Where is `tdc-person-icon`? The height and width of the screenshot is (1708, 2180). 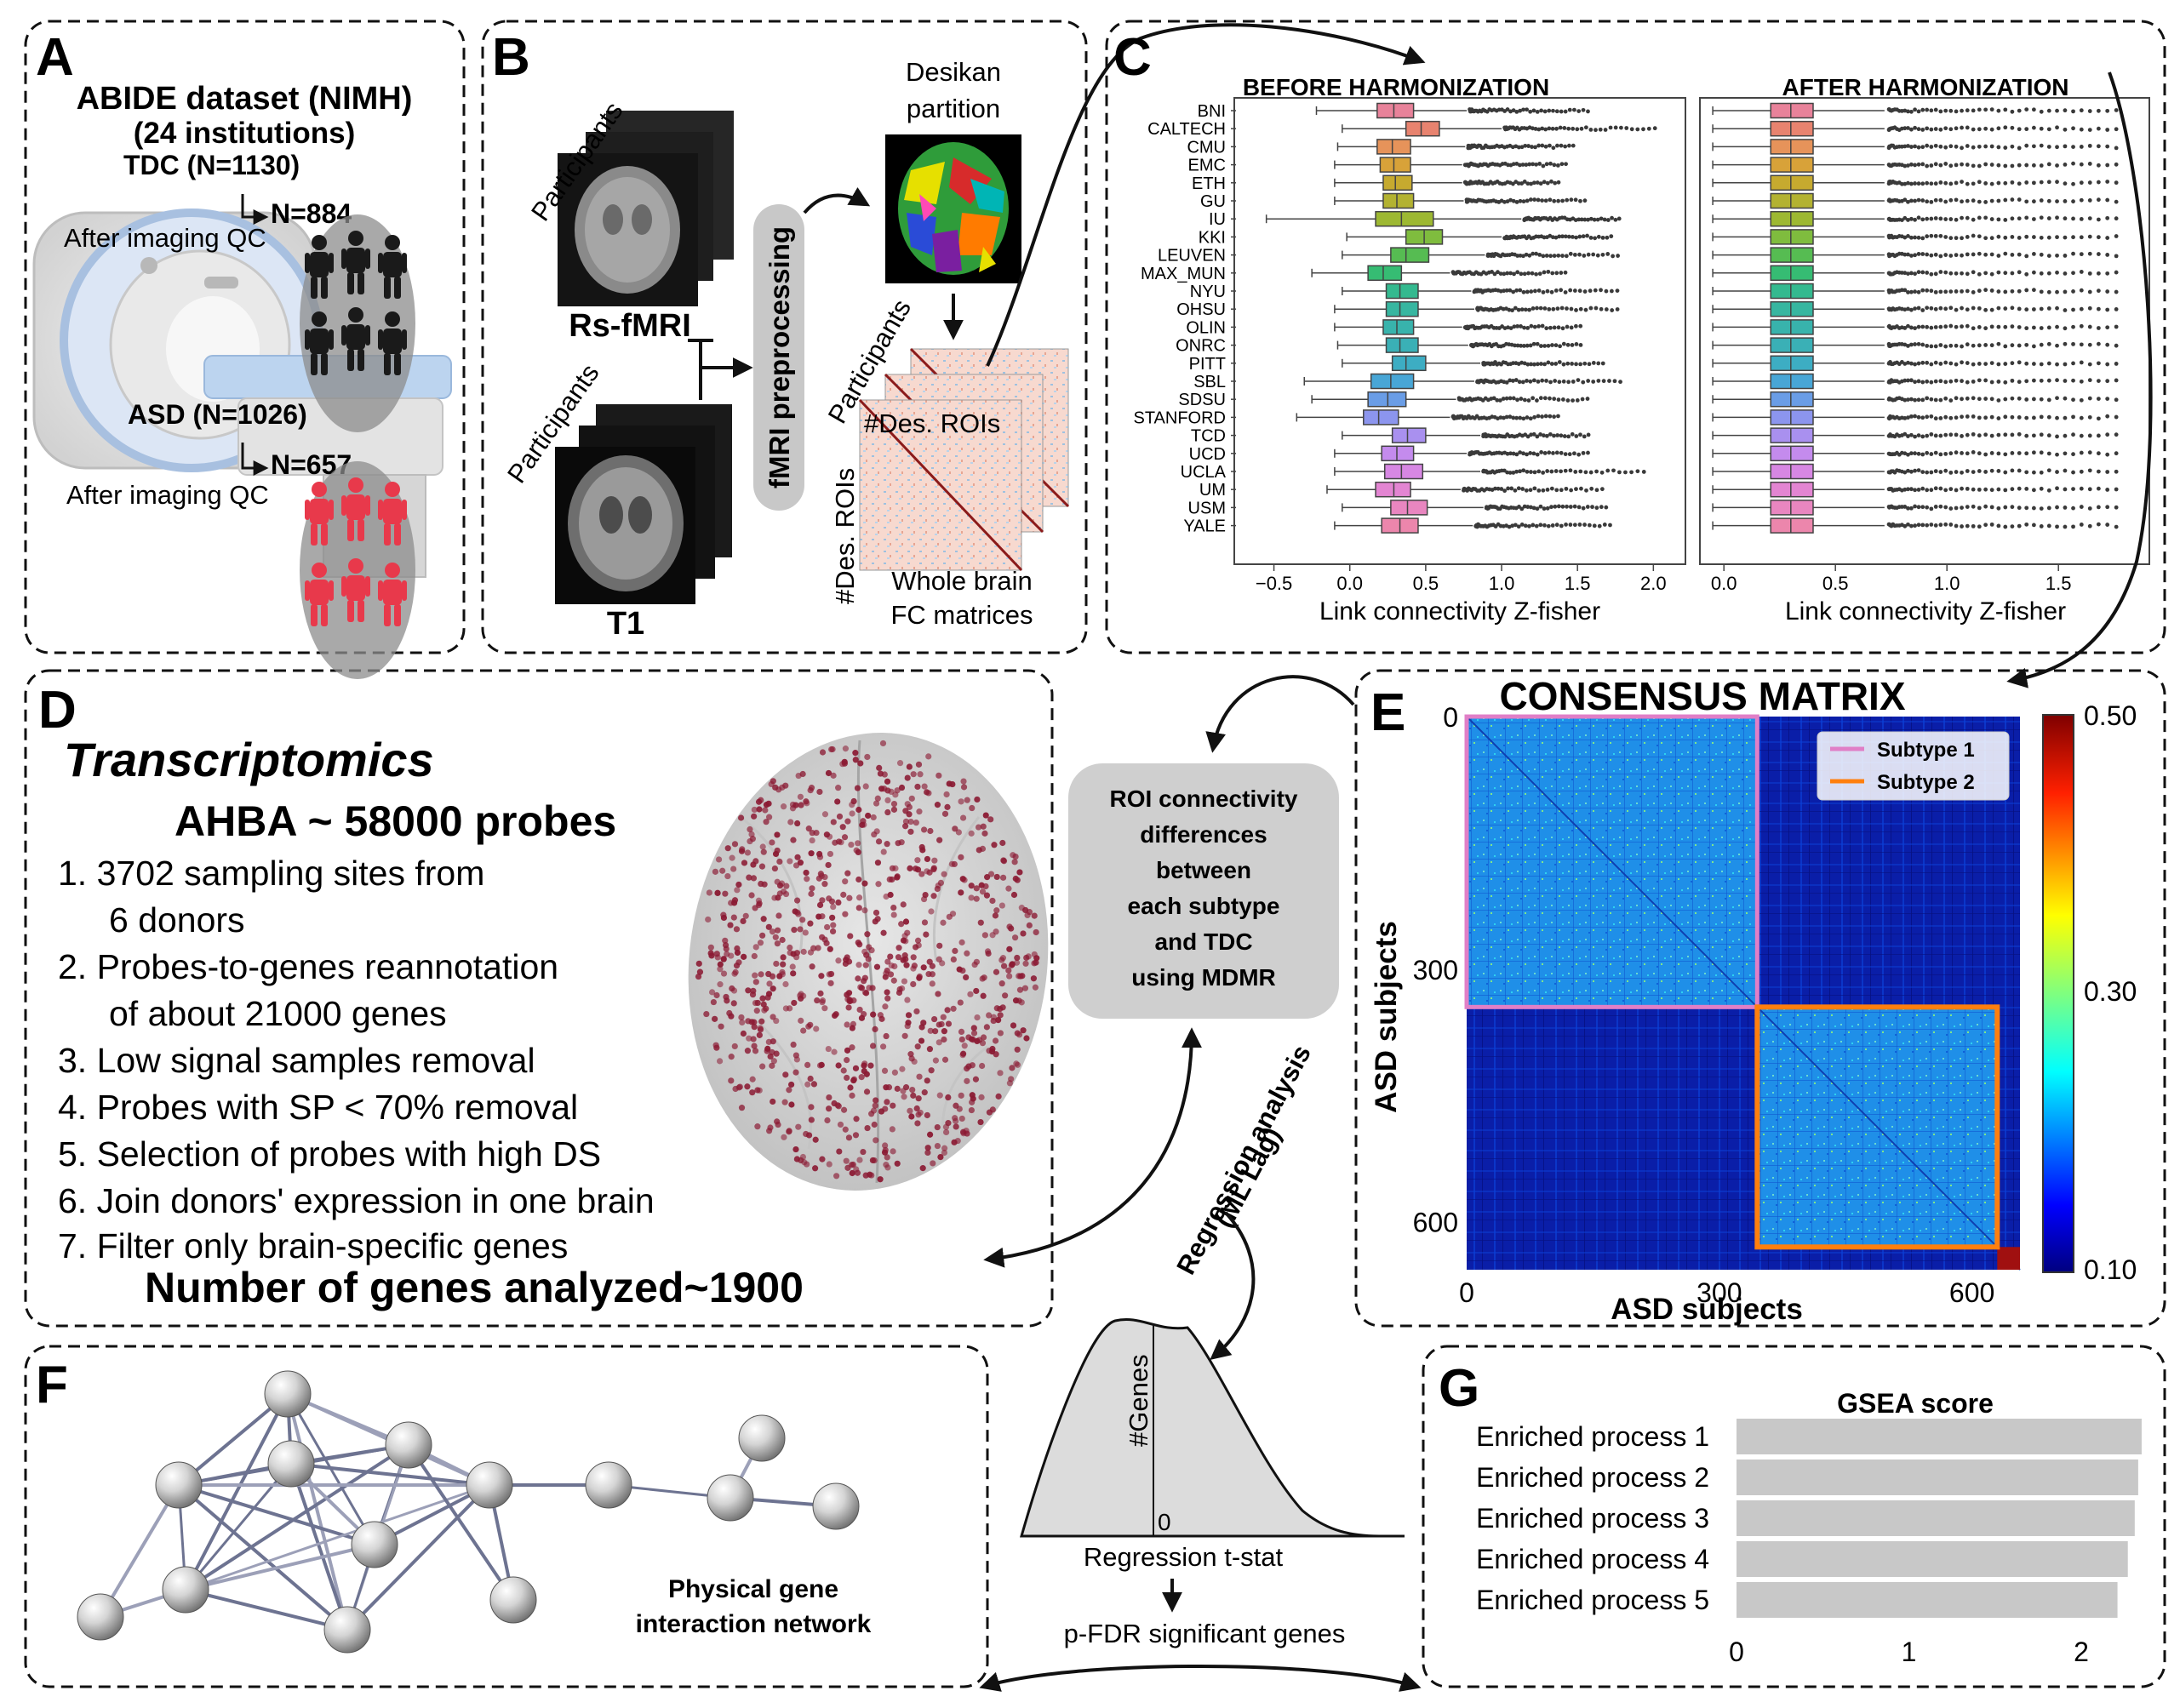 tdc-person-icon is located at coordinates (355, 339).